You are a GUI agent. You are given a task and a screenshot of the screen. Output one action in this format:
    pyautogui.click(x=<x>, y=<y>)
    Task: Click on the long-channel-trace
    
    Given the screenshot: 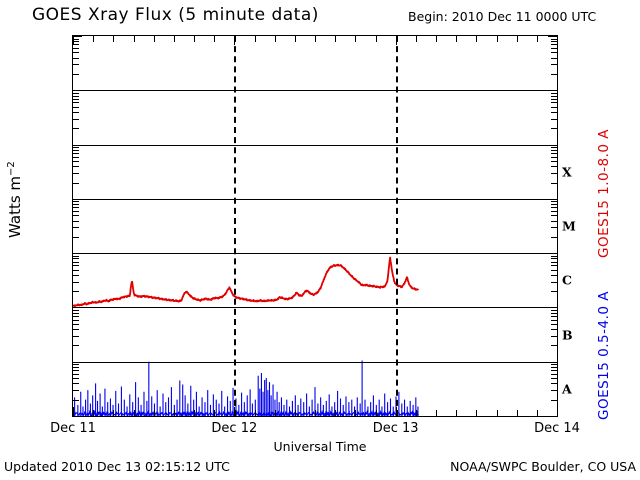 What is the action you would take?
    pyautogui.click(x=246, y=282)
    